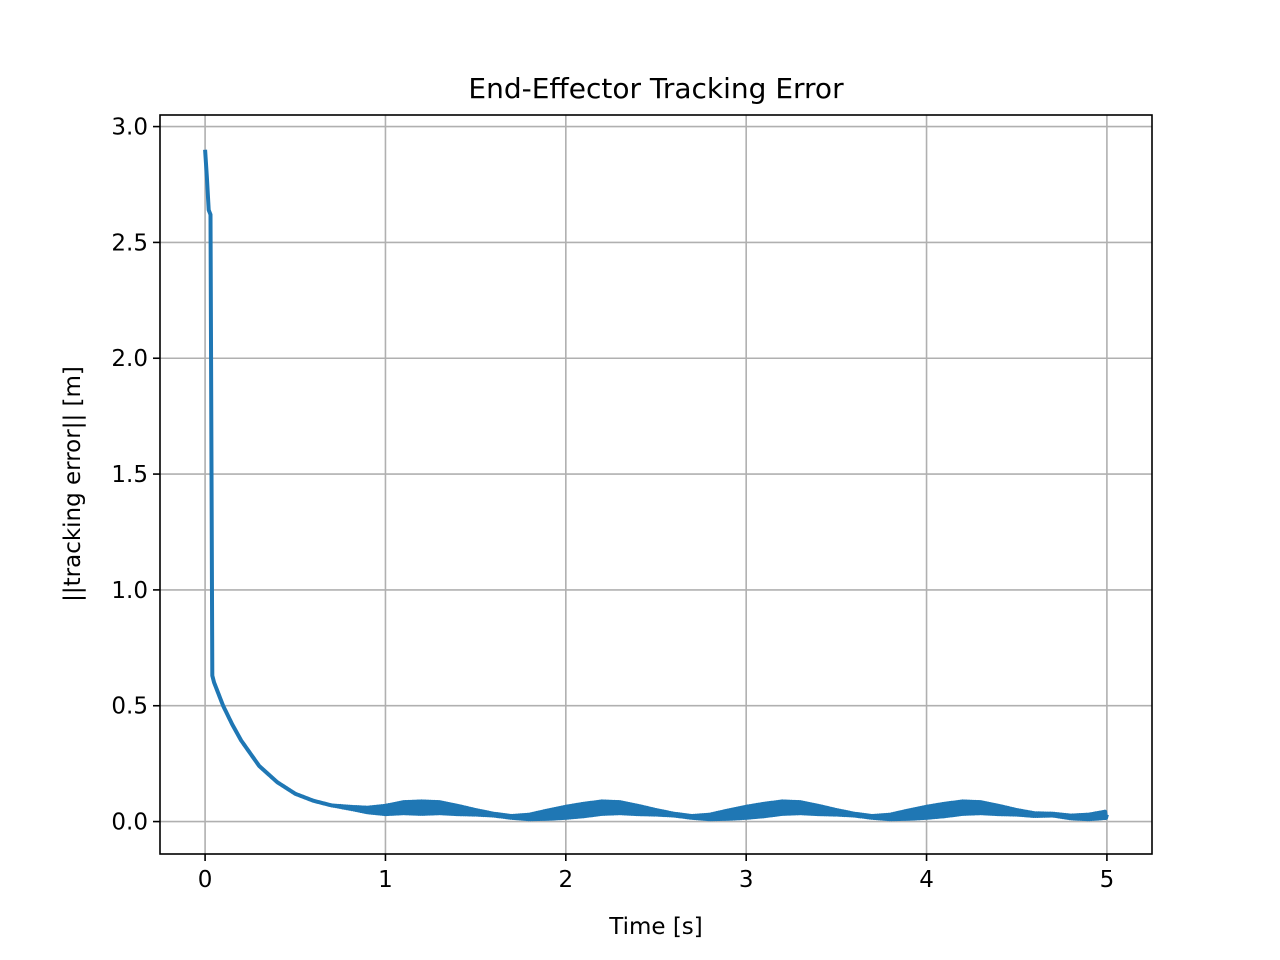 The image size is (1280, 960). I want to click on x-tick-label: 5, so click(1107, 880).